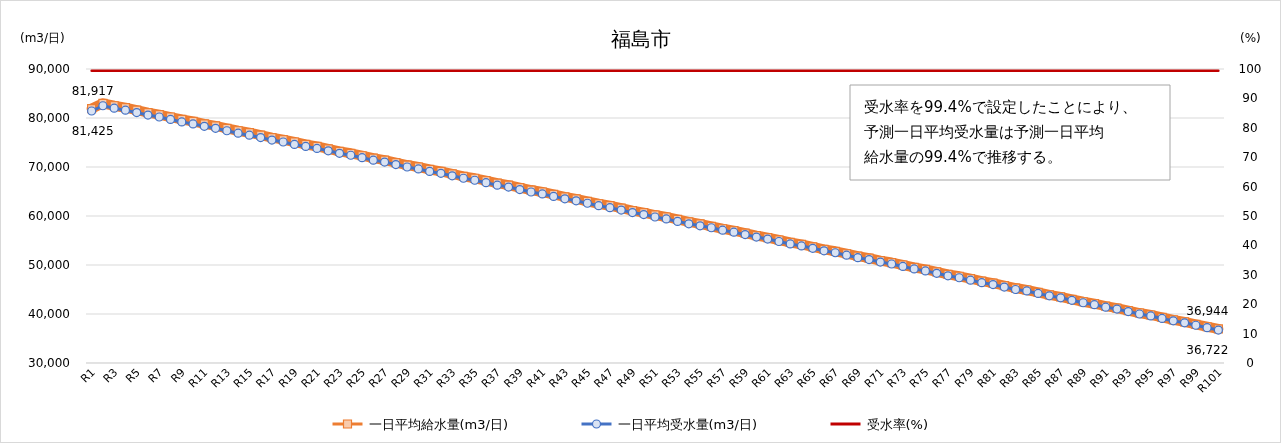  What do you see at coordinates (49, 265) in the screenshot?
I see `y-tick-label: 50,000` at bounding box center [49, 265].